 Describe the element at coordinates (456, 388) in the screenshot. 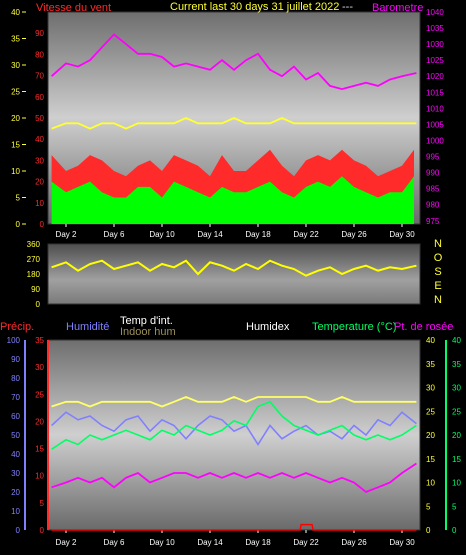

I see `temp-axis-tick-right: 30` at that location.